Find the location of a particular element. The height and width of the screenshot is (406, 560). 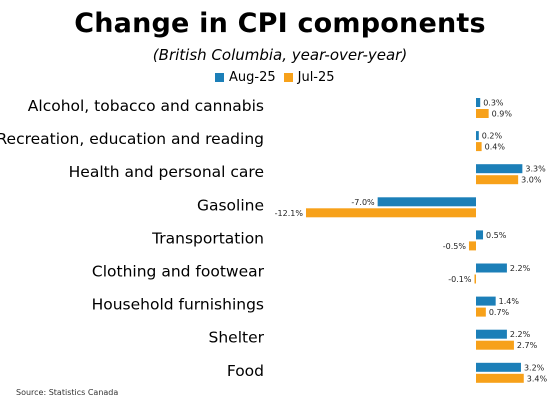

category-label-clothing-and-footwear: Clothing and footwear is located at coordinates (178, 272).